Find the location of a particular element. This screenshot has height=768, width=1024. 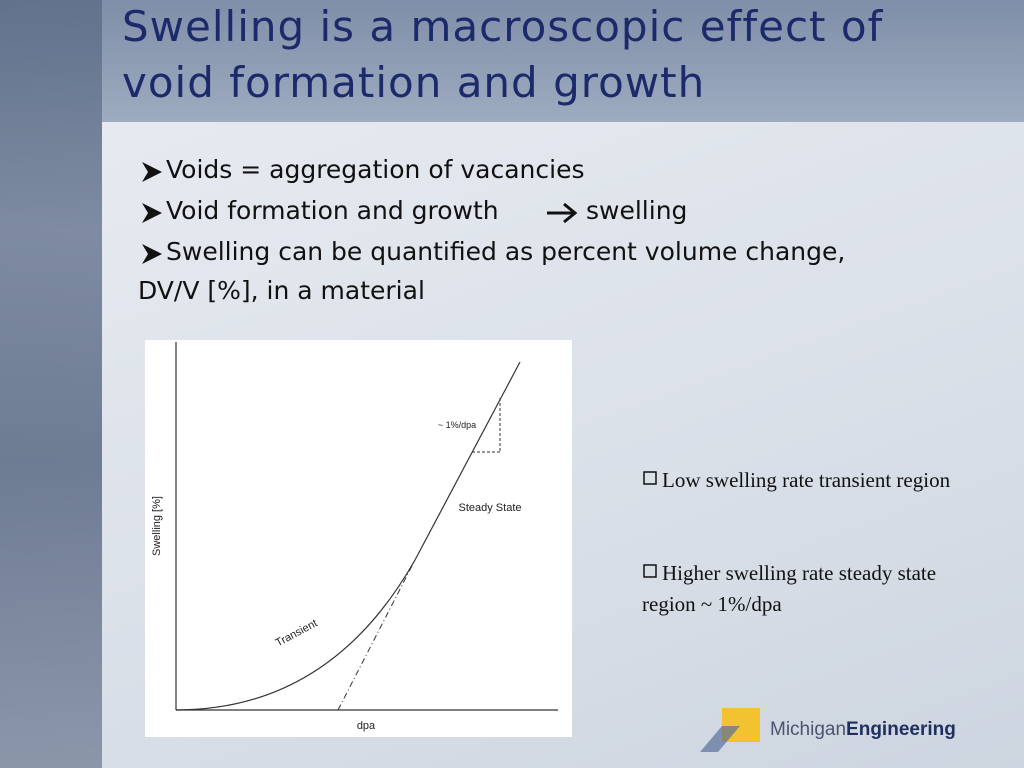

title-line: Swelling is a macroscopic effect of is located at coordinates (503, 26).